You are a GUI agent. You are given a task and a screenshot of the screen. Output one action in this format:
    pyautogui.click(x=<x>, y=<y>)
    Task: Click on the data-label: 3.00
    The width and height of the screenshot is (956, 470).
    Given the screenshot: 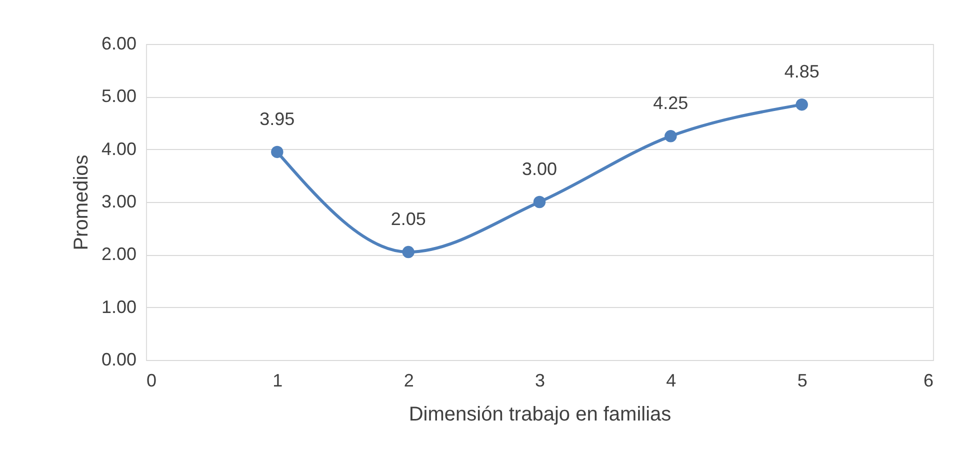 What is the action you would take?
    pyautogui.click(x=540, y=169)
    